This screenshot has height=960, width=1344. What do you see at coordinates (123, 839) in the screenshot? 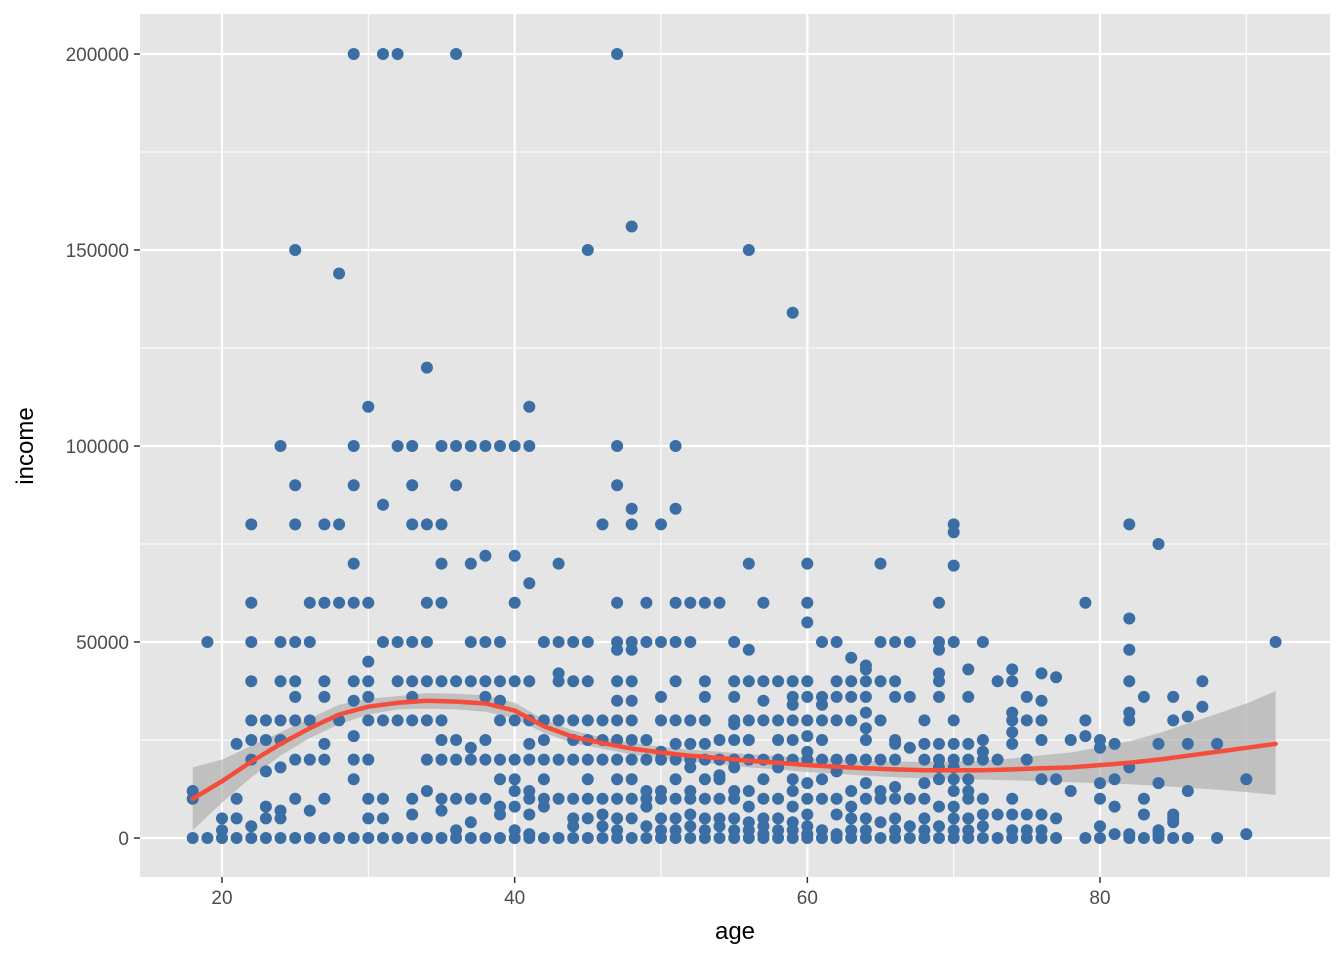
I see `y-tick-label: 0` at bounding box center [123, 839].